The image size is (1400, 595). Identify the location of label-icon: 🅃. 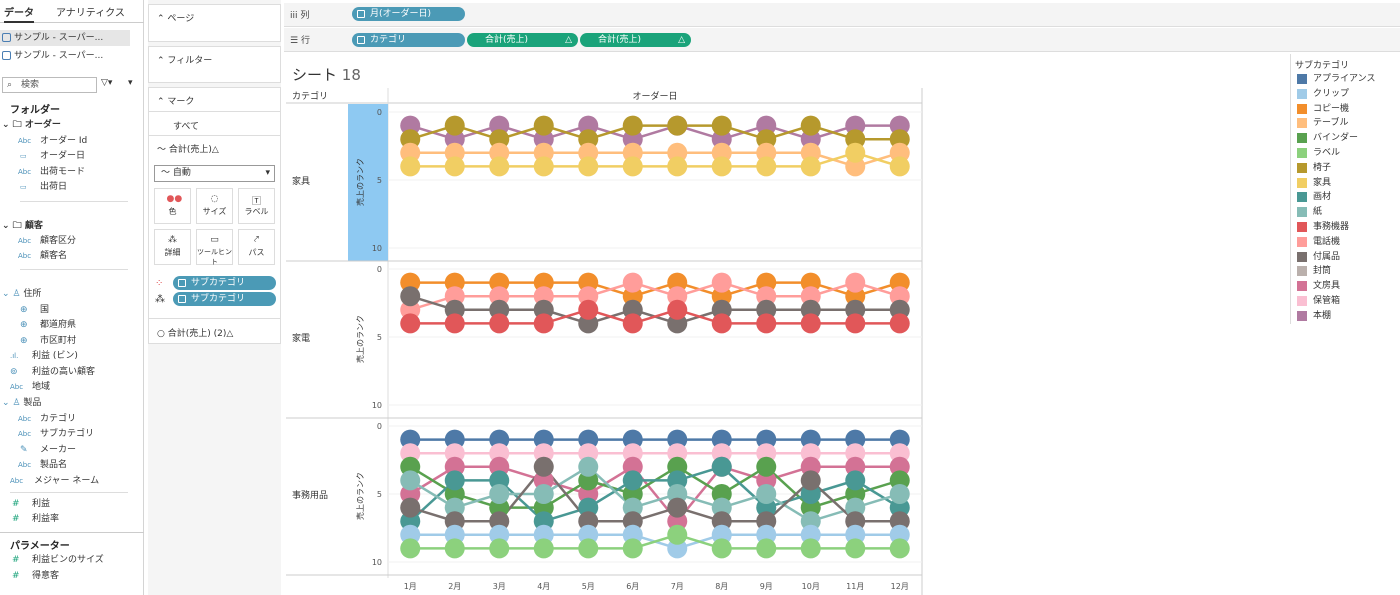
(256, 202).